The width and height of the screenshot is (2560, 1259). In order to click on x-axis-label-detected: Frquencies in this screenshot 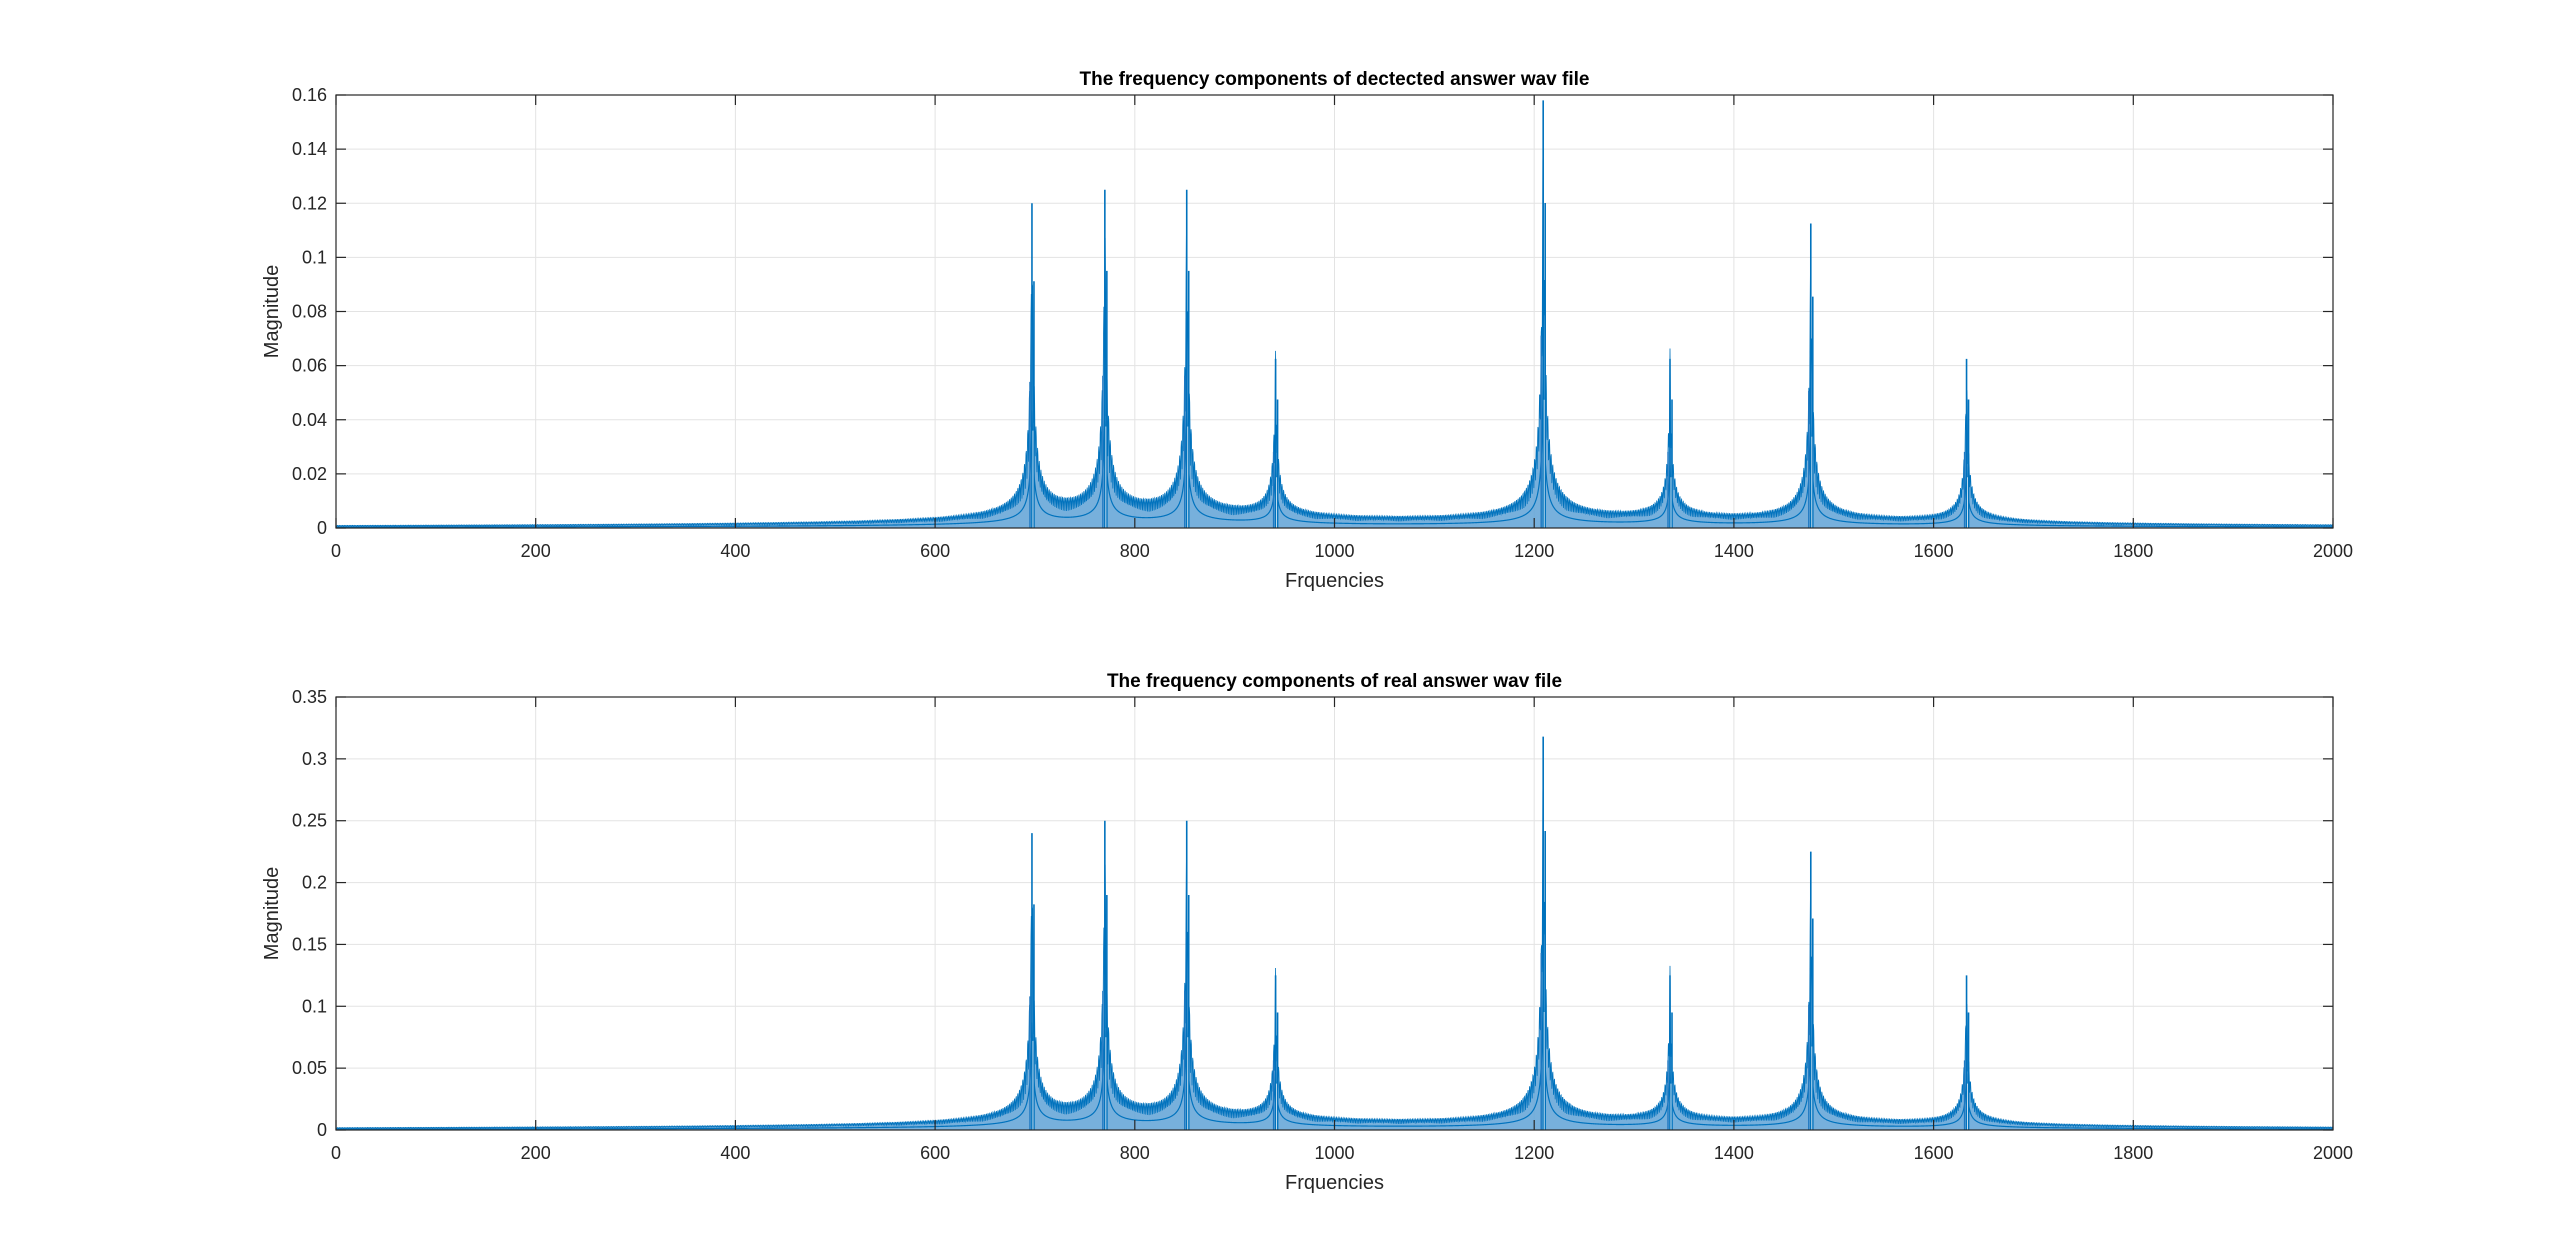, I will do `click(1334, 581)`.